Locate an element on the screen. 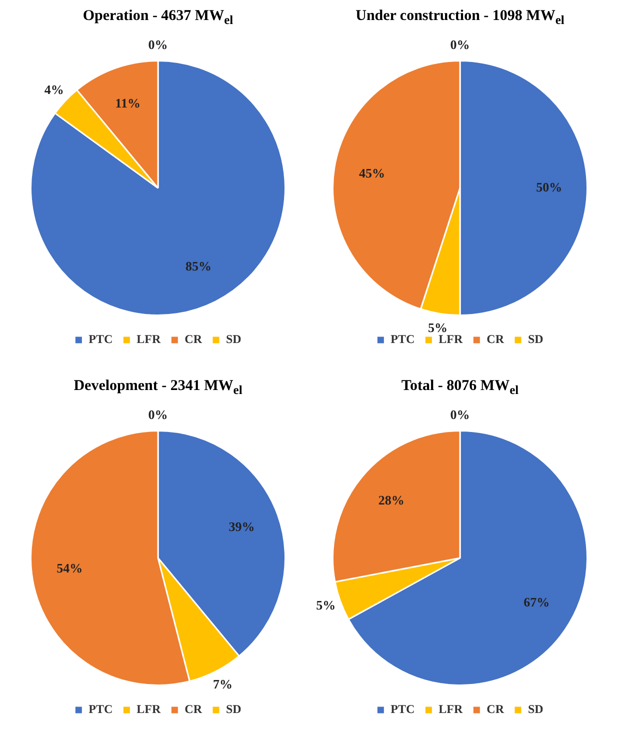 This screenshot has width=618, height=740. data-label: 39% is located at coordinates (241, 526).